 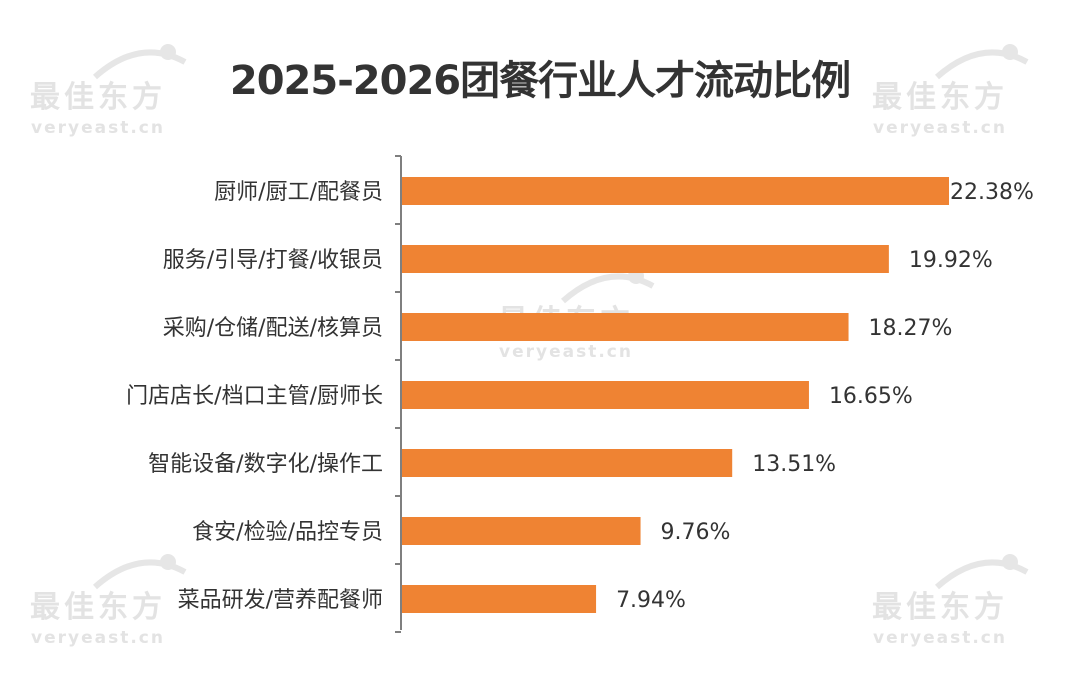 I want to click on watermark-top-left: 最佳东方 veryeast.cn, so click(x=108, y=91).